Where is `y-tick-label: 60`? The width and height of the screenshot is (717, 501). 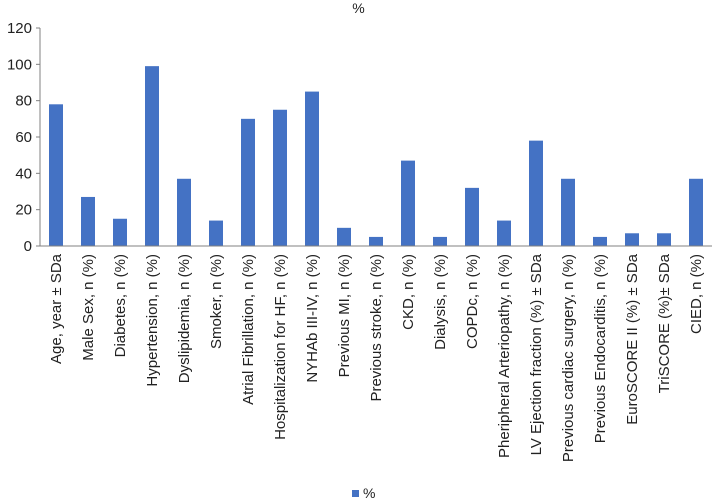
y-tick-label: 60 is located at coordinates (23, 137).